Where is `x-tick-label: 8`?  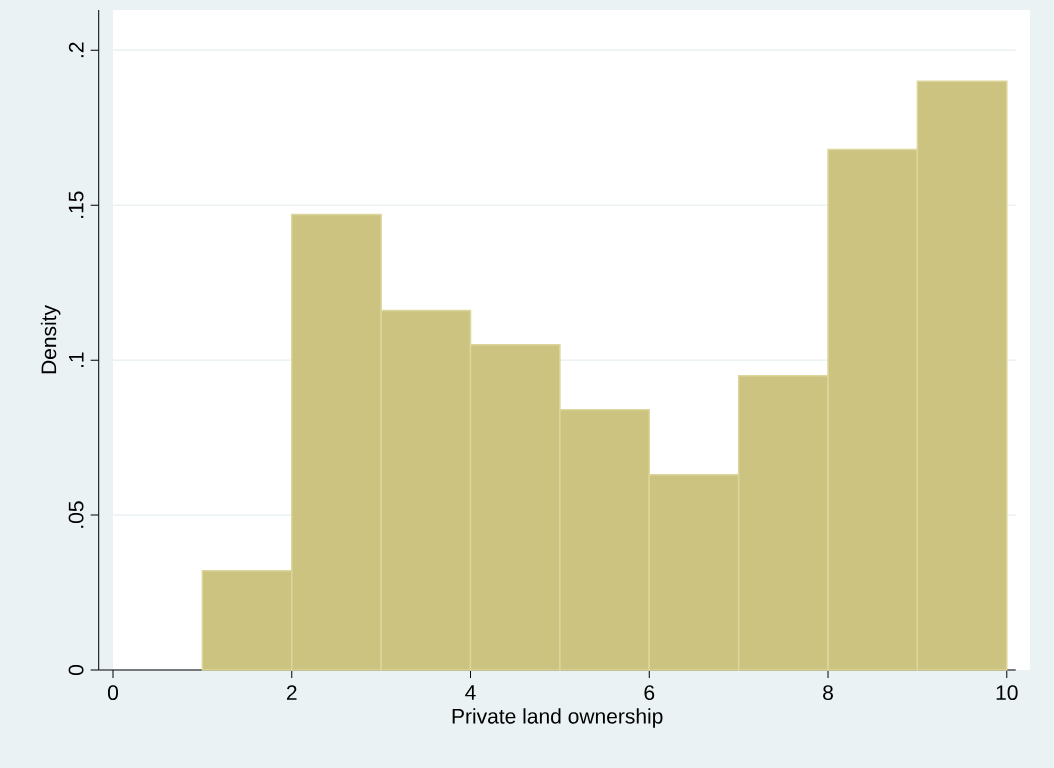 x-tick-label: 8 is located at coordinates (828, 693).